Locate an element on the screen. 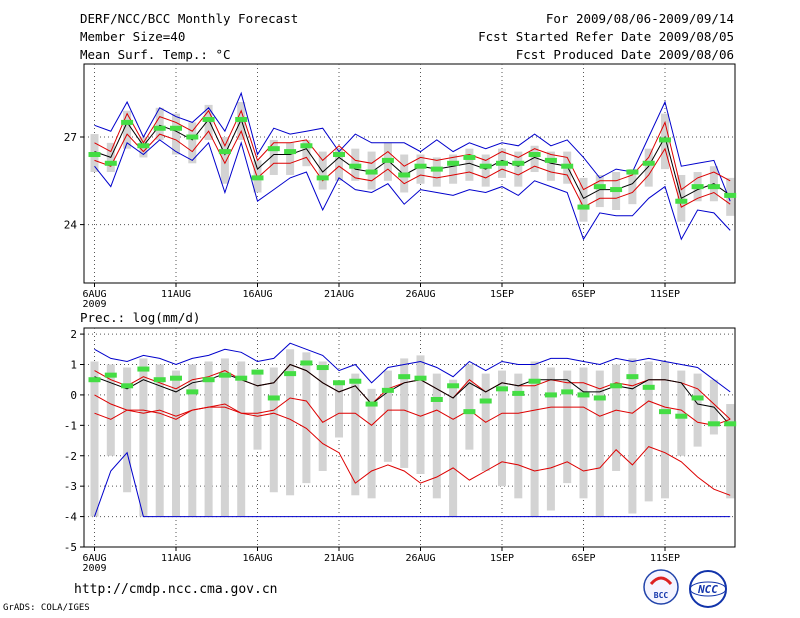 This screenshot has width=800, height=618. chart-title: DERF/NCC/BCC Monthly Forecast is located at coordinates (189, 18).